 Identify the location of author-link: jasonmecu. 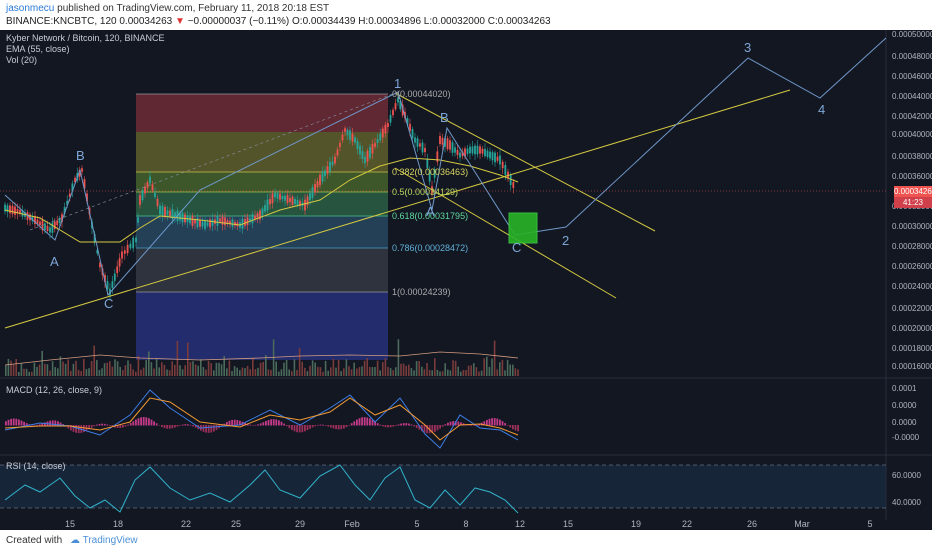
(30, 8).